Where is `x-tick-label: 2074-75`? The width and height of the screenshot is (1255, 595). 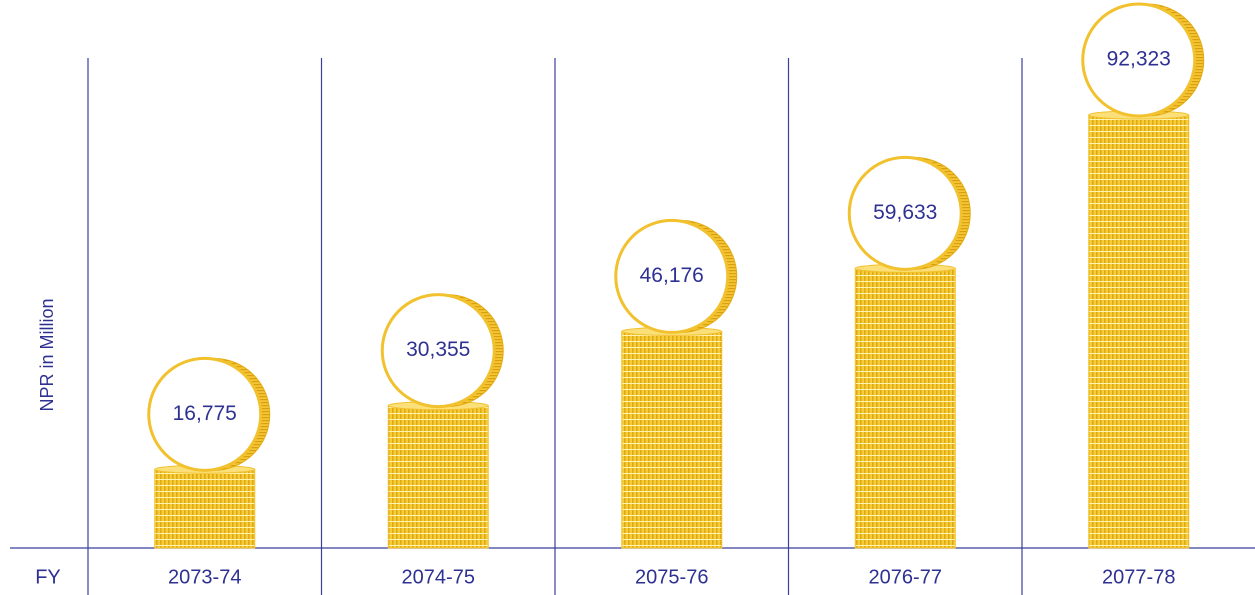 x-tick-label: 2074-75 is located at coordinates (438, 577).